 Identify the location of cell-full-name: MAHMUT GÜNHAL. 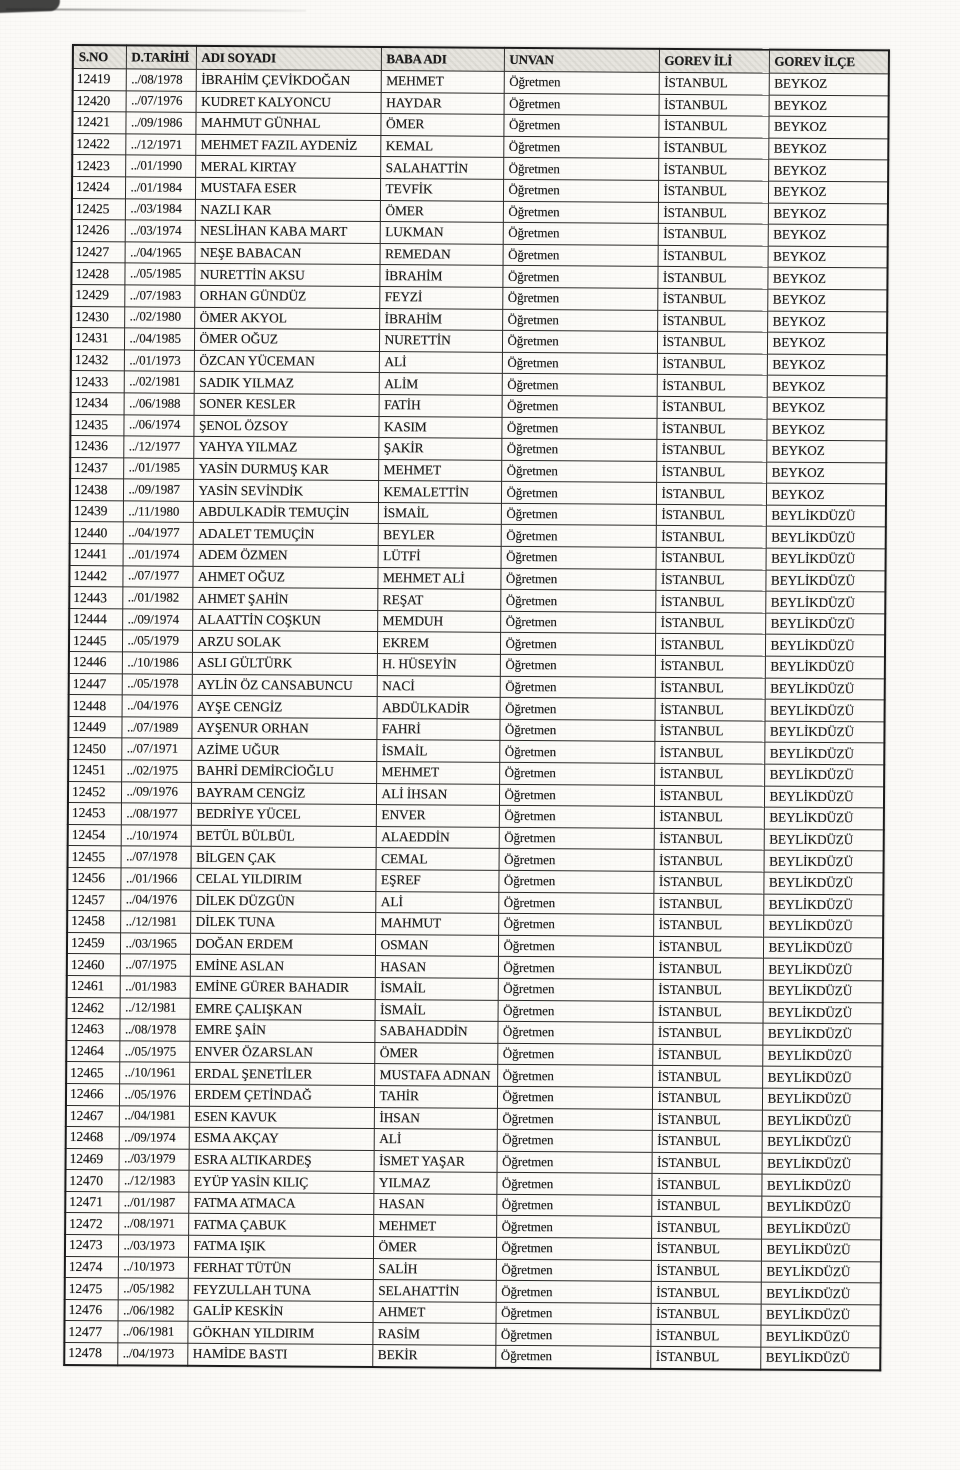
(288, 124).